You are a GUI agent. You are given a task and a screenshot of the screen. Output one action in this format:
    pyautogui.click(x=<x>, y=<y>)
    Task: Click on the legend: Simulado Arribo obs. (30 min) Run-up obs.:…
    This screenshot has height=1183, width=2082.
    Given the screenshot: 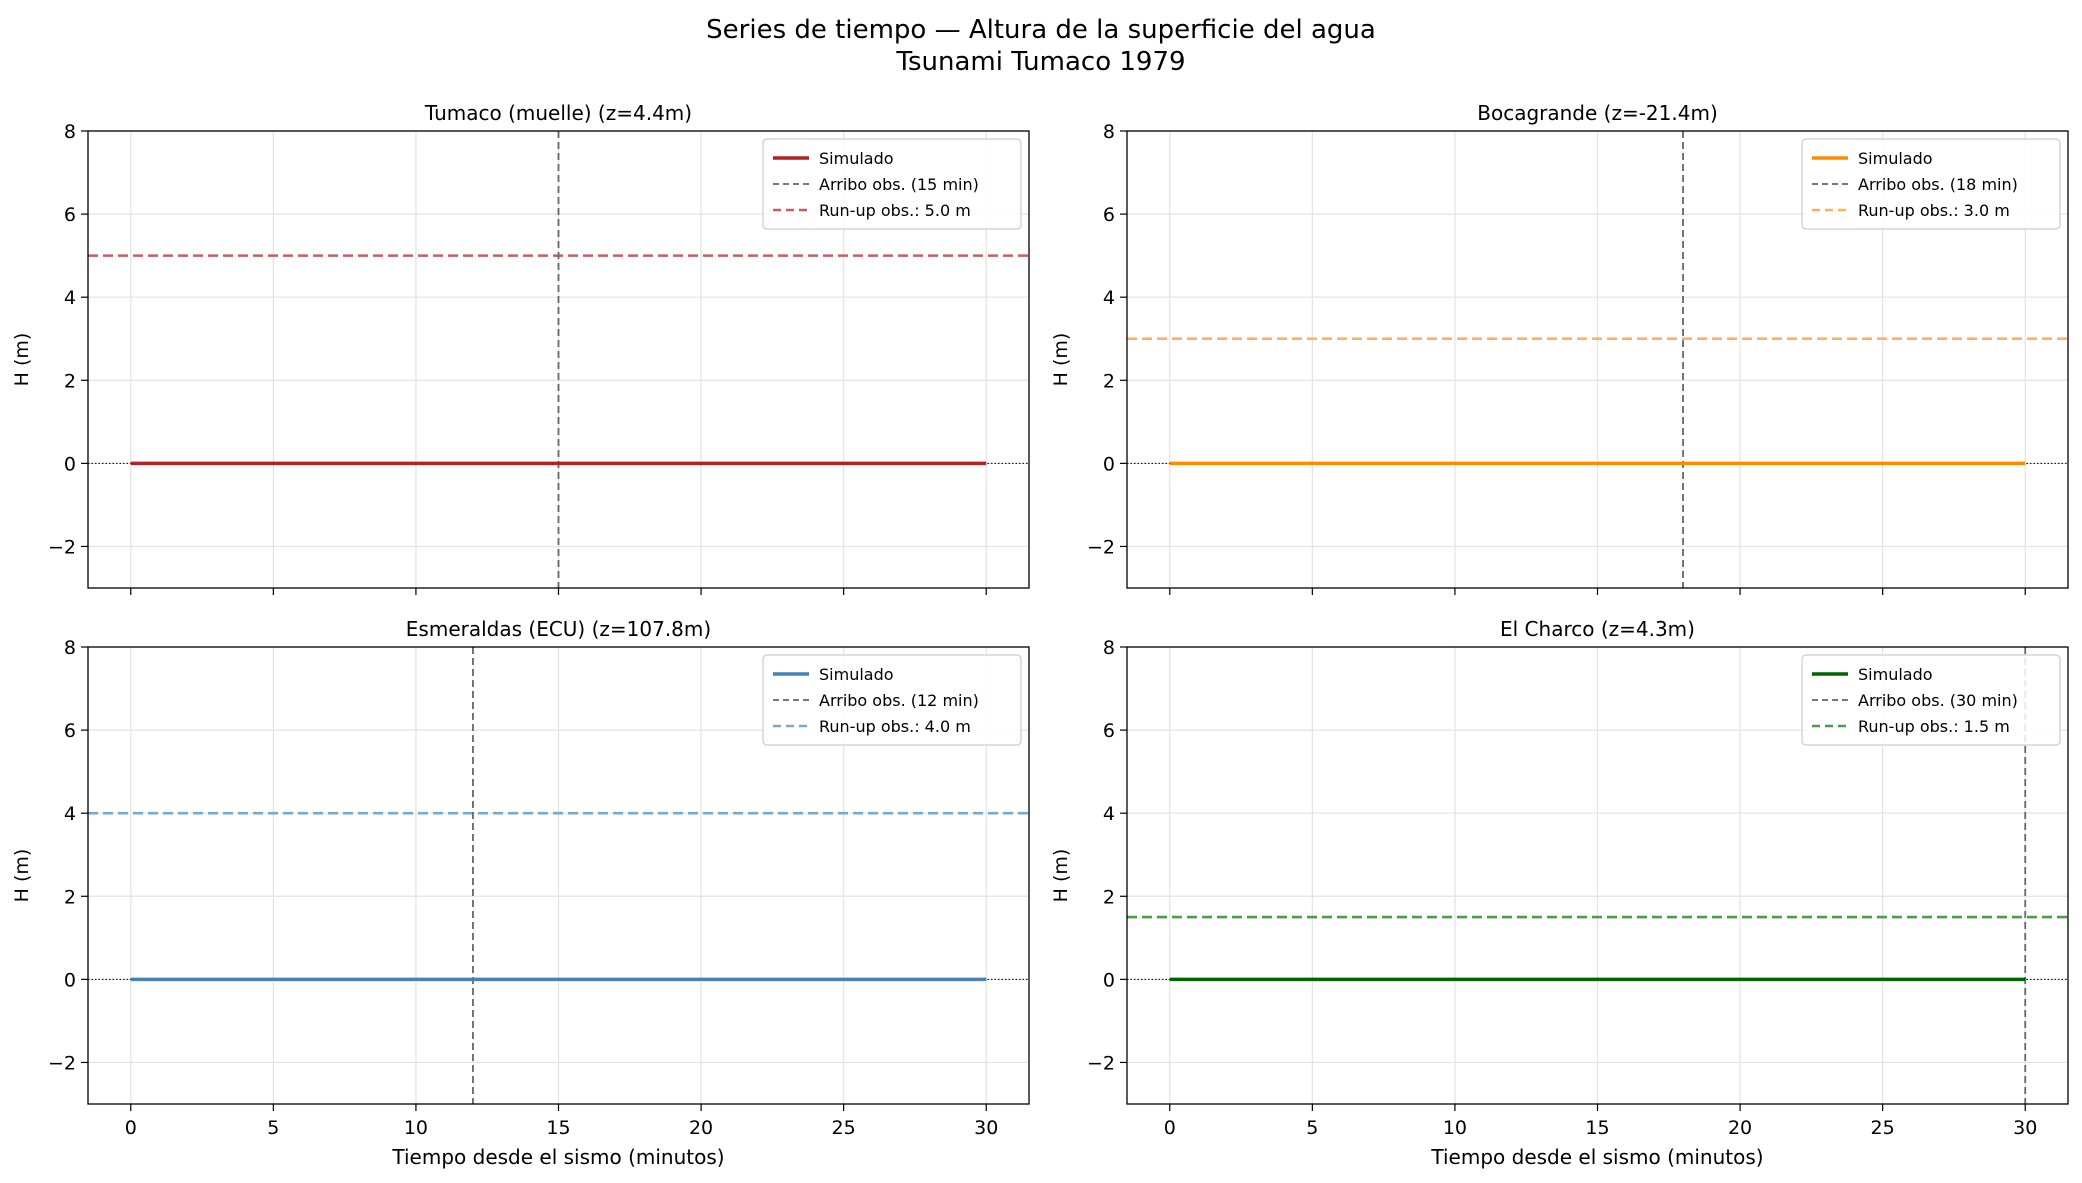 What is the action you would take?
    pyautogui.click(x=1931, y=700)
    